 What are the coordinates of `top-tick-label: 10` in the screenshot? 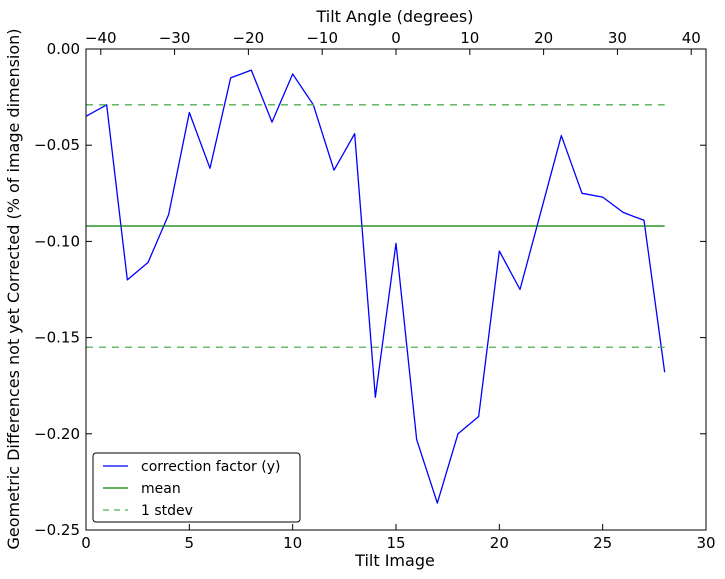 It's located at (469, 38).